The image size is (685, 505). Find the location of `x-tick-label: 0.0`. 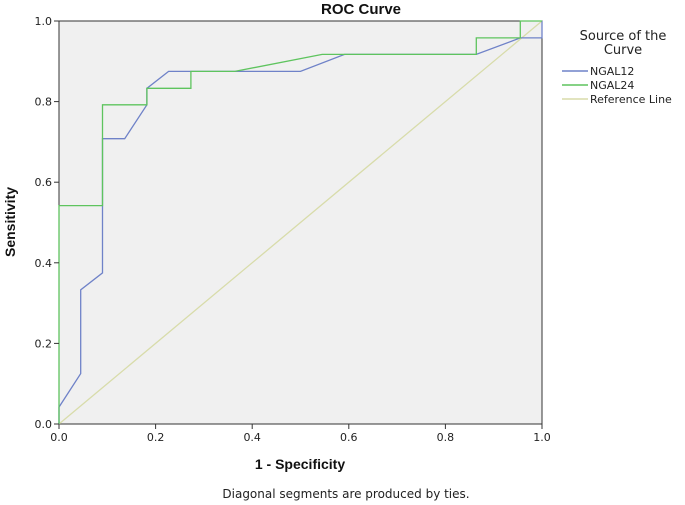

x-tick-label: 0.0 is located at coordinates (59, 437).